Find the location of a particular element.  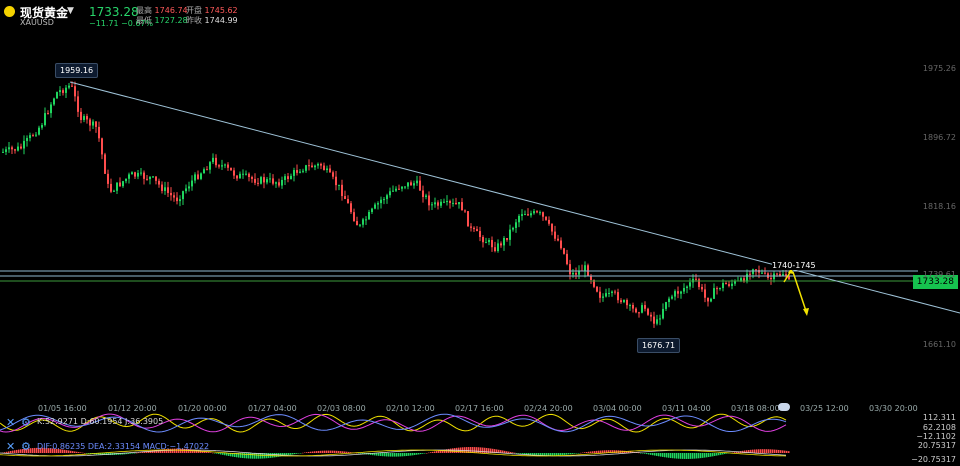

macd-line is located at coordinates (393, 453).